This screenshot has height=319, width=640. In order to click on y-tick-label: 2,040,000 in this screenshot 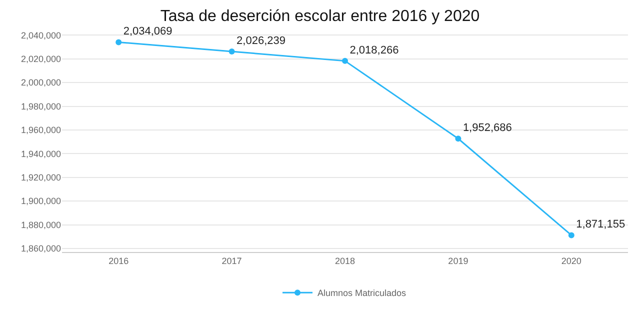, I will do `click(40, 35)`.